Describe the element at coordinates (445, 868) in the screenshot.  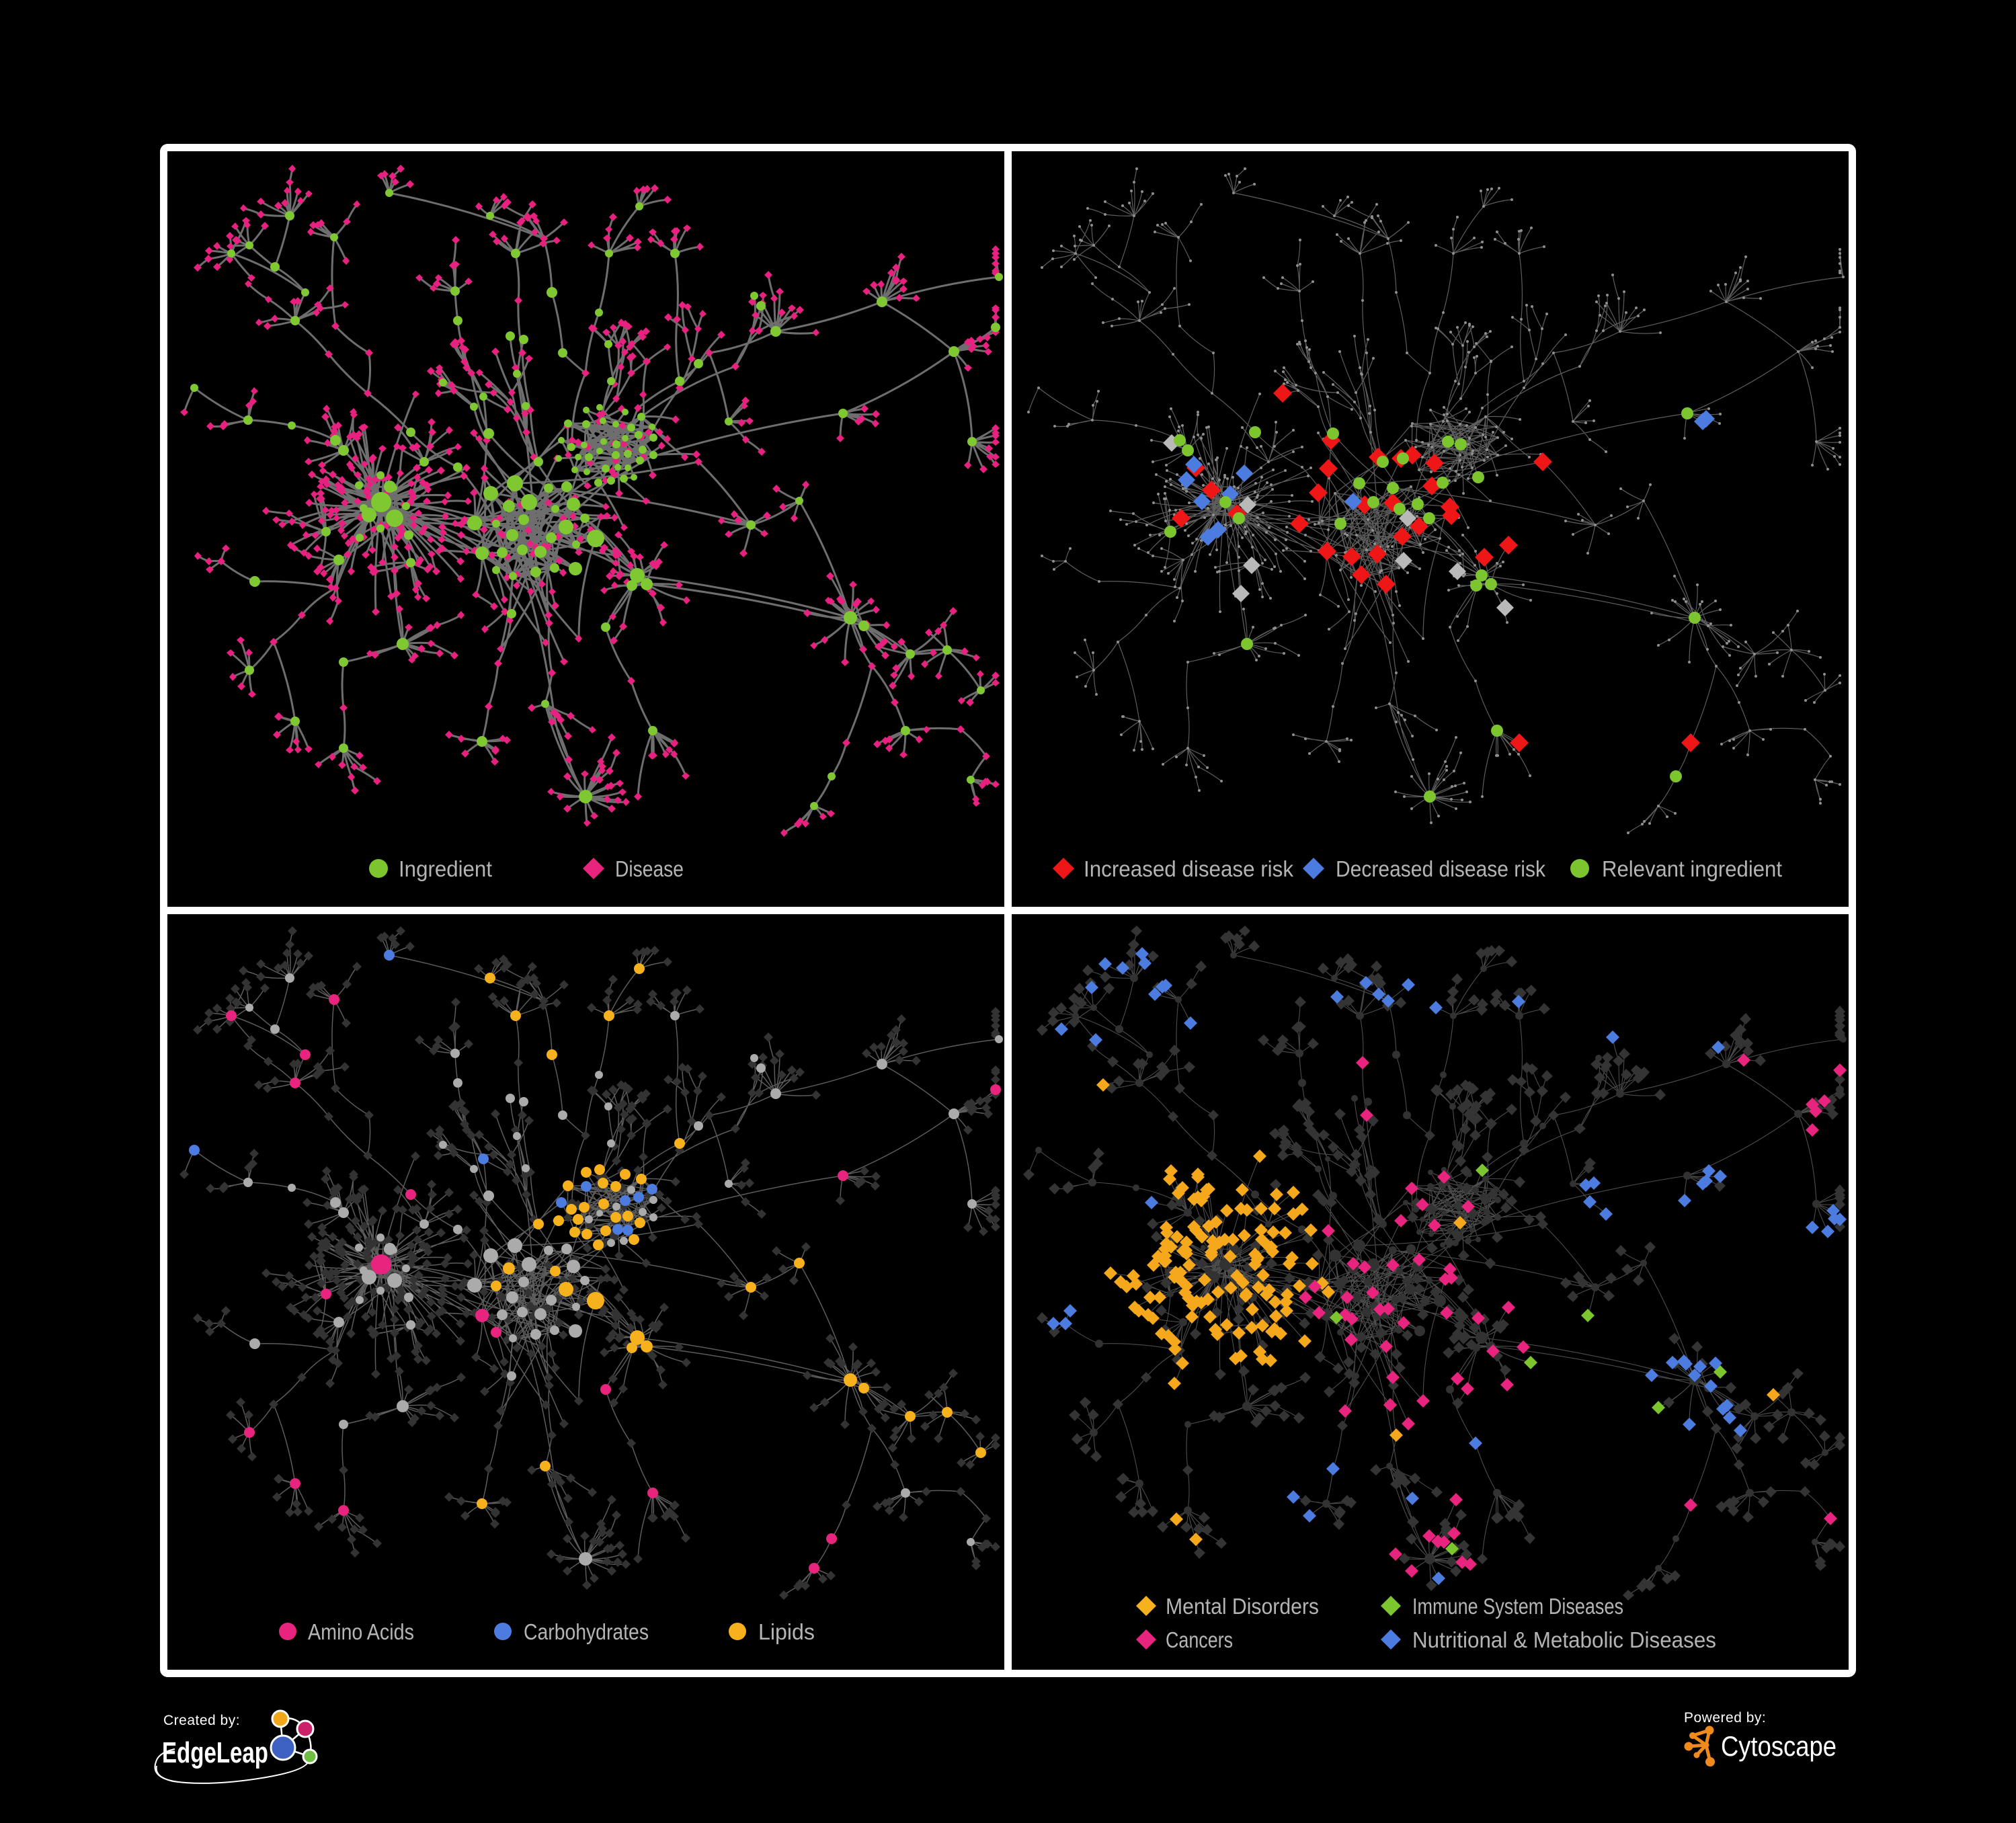
I see `svg-text: Ingredient` at that location.